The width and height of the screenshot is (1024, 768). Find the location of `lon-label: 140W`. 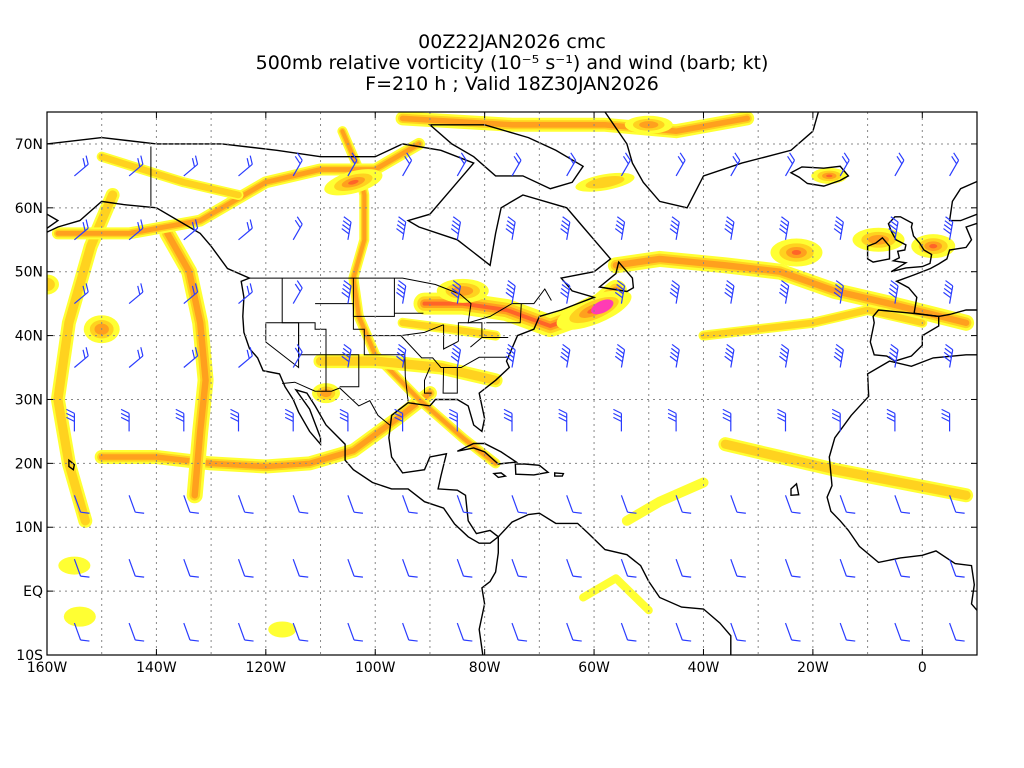

lon-label: 140W is located at coordinates (156, 668).